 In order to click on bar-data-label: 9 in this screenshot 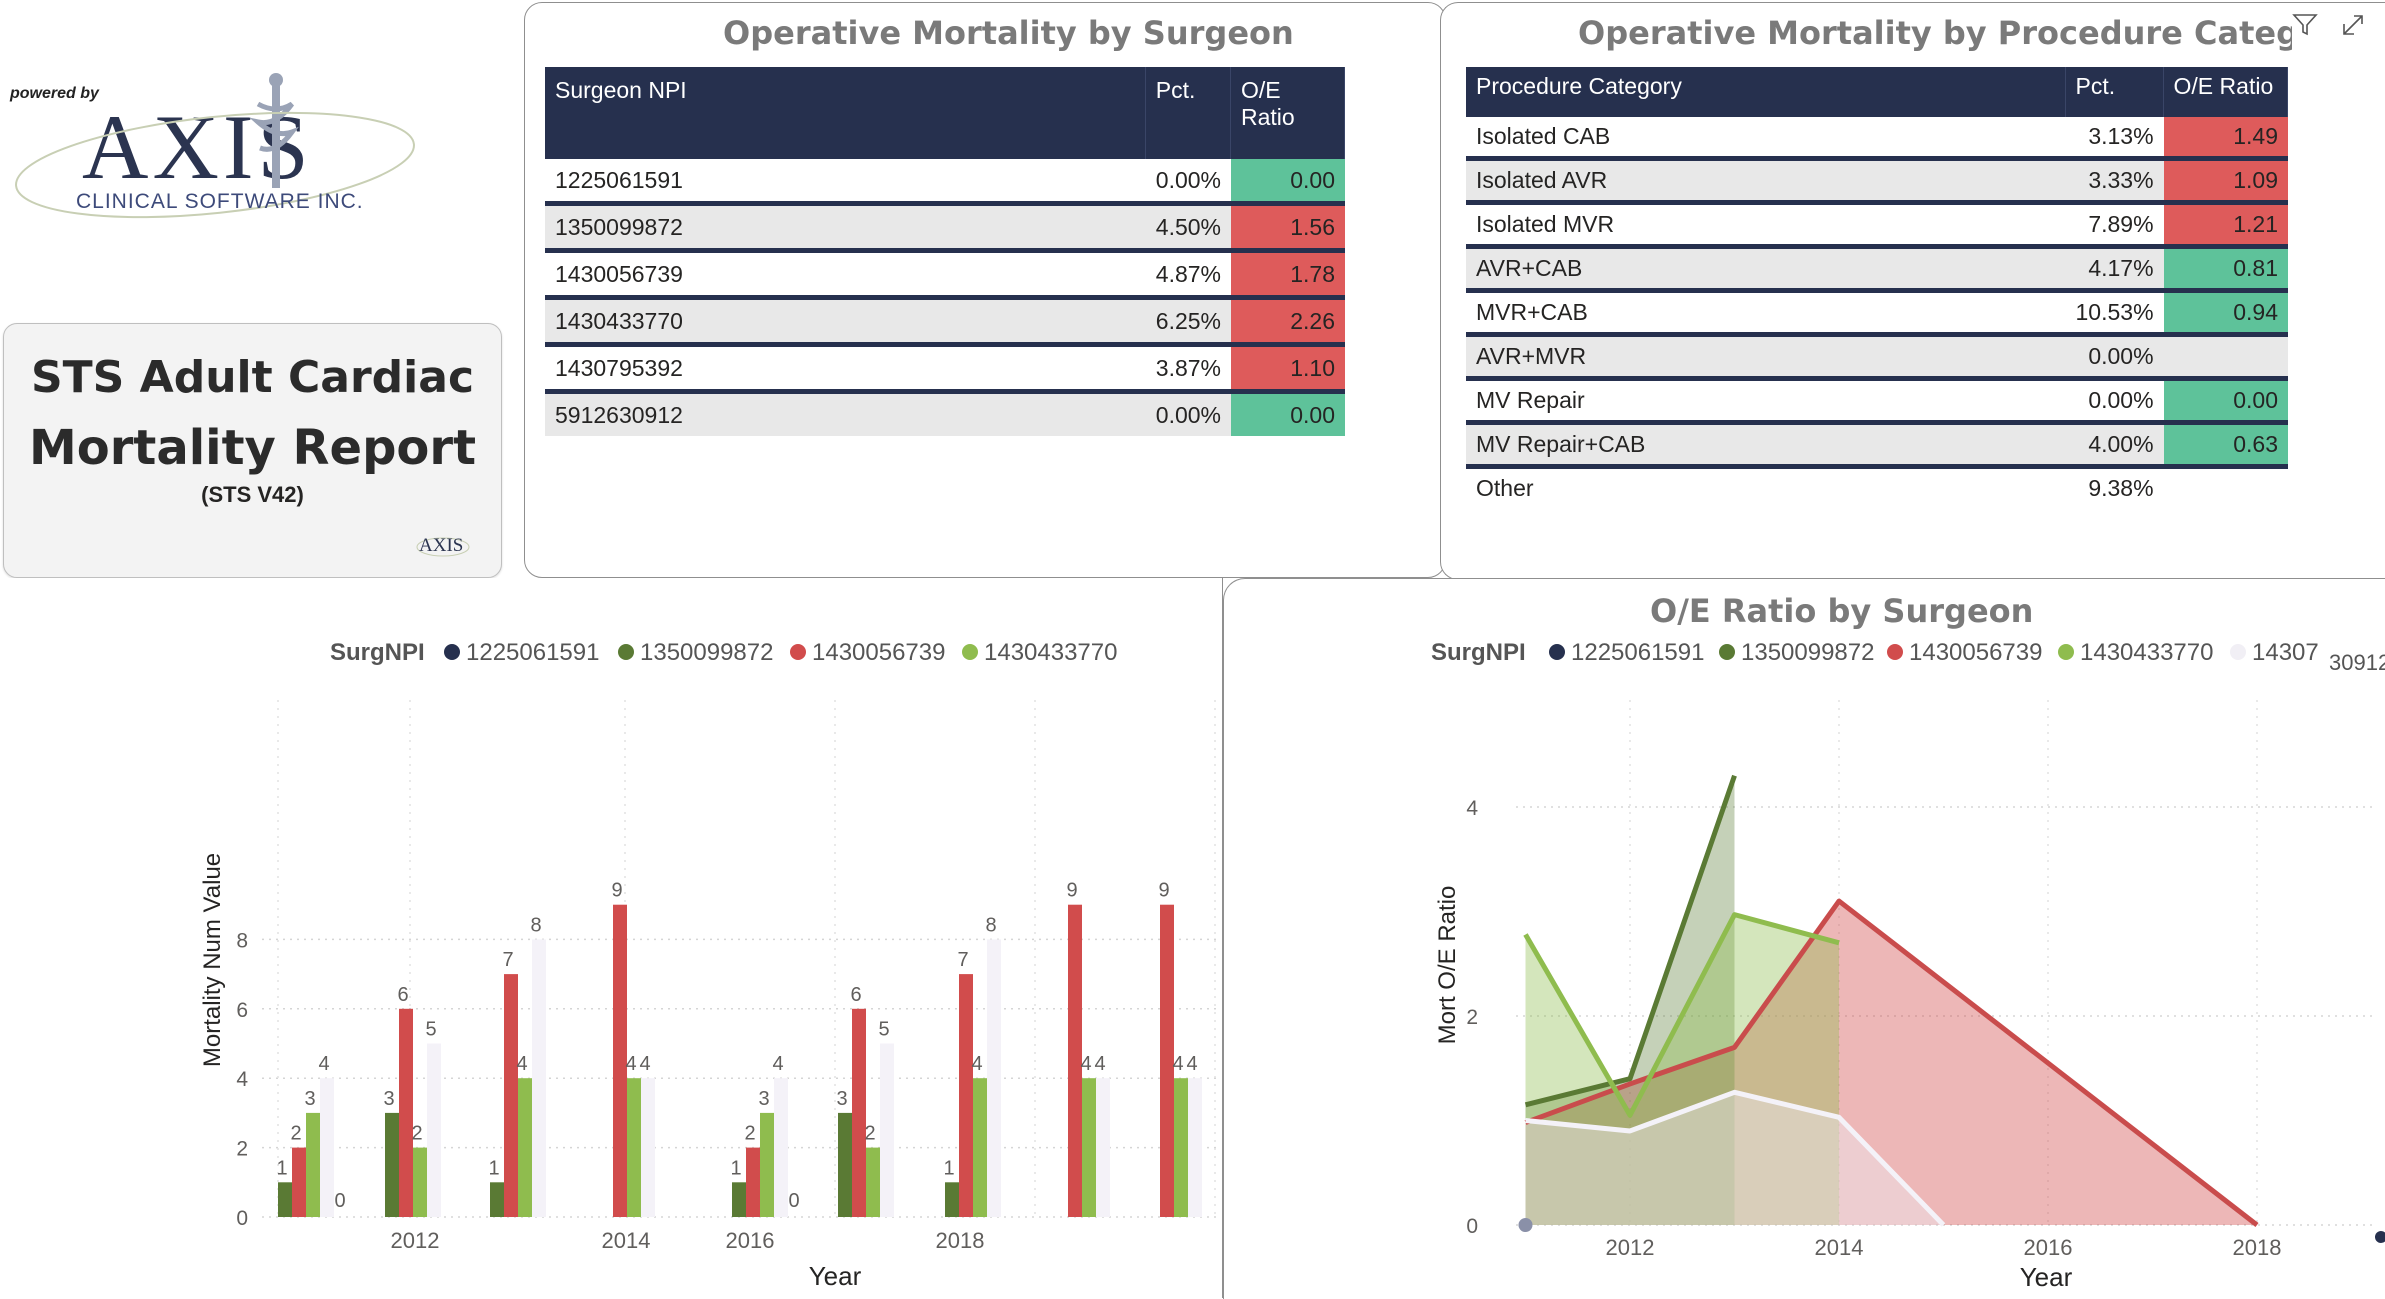, I will do `click(1163, 891)`.